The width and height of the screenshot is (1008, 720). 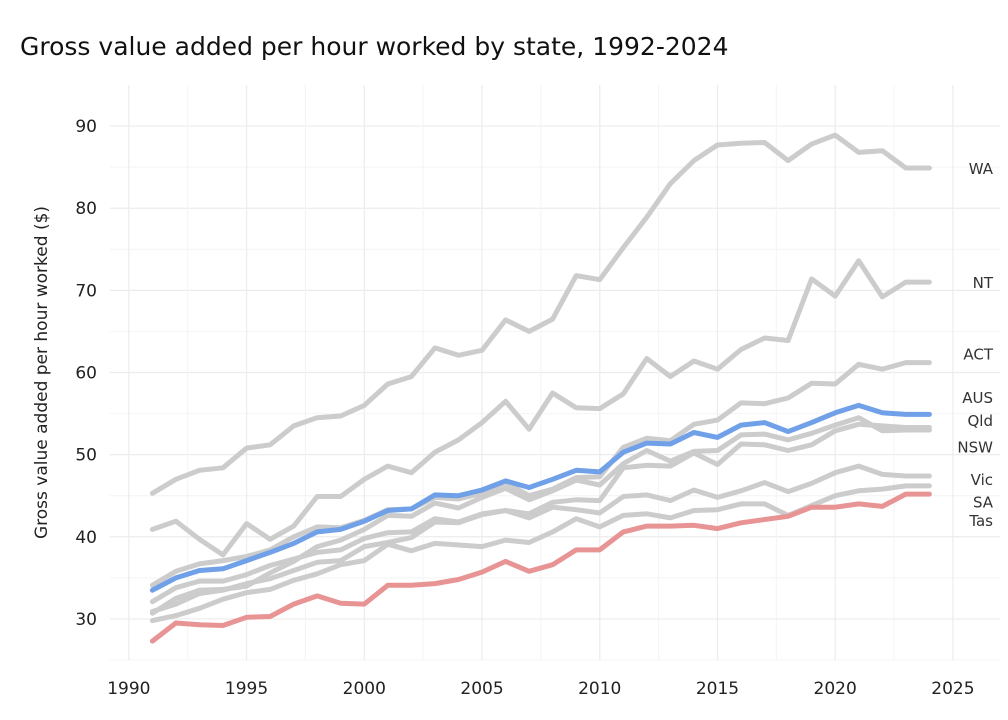 I want to click on x-tick-label: 2000, so click(x=364, y=689).